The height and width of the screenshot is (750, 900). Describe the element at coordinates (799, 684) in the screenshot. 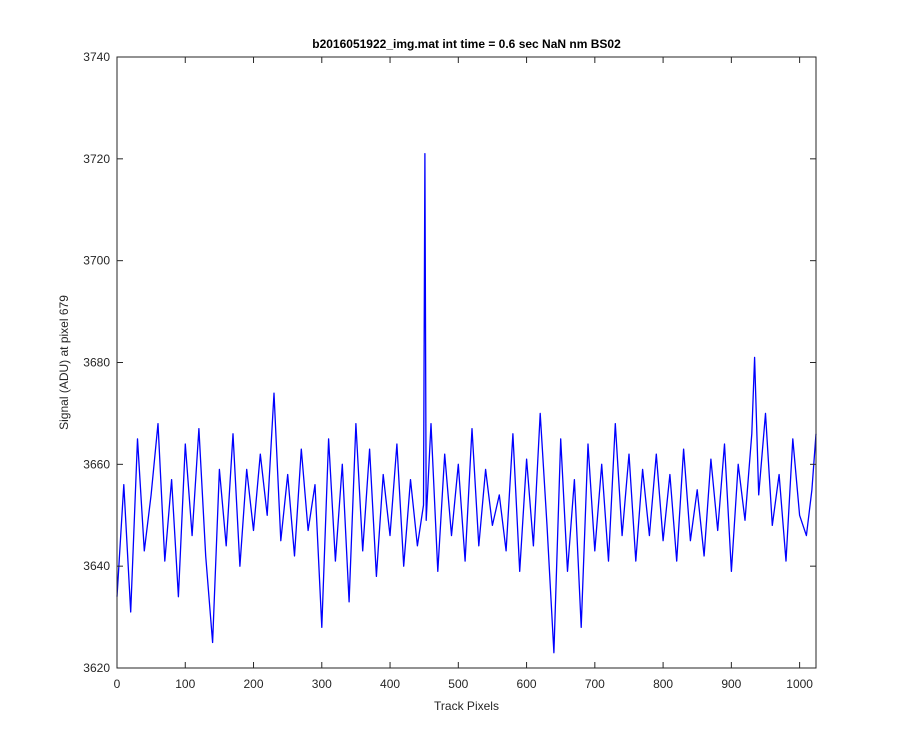

I see `x-tick-label: 1000` at that location.